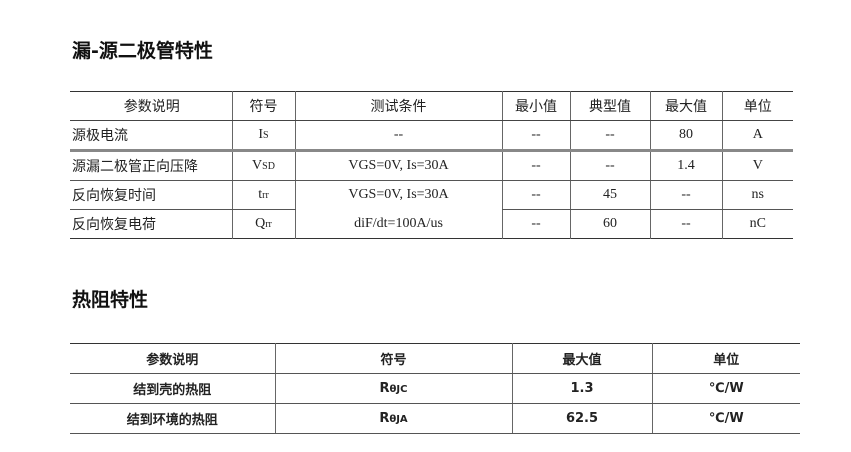 The width and height of the screenshot is (851, 452). I want to click on section-title-thermal: 热阻特性, so click(110, 300).